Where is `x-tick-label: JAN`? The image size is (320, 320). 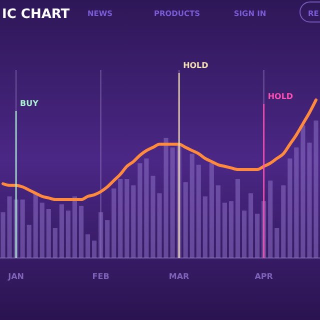
x-tick-label: JAN is located at coordinates (15, 276).